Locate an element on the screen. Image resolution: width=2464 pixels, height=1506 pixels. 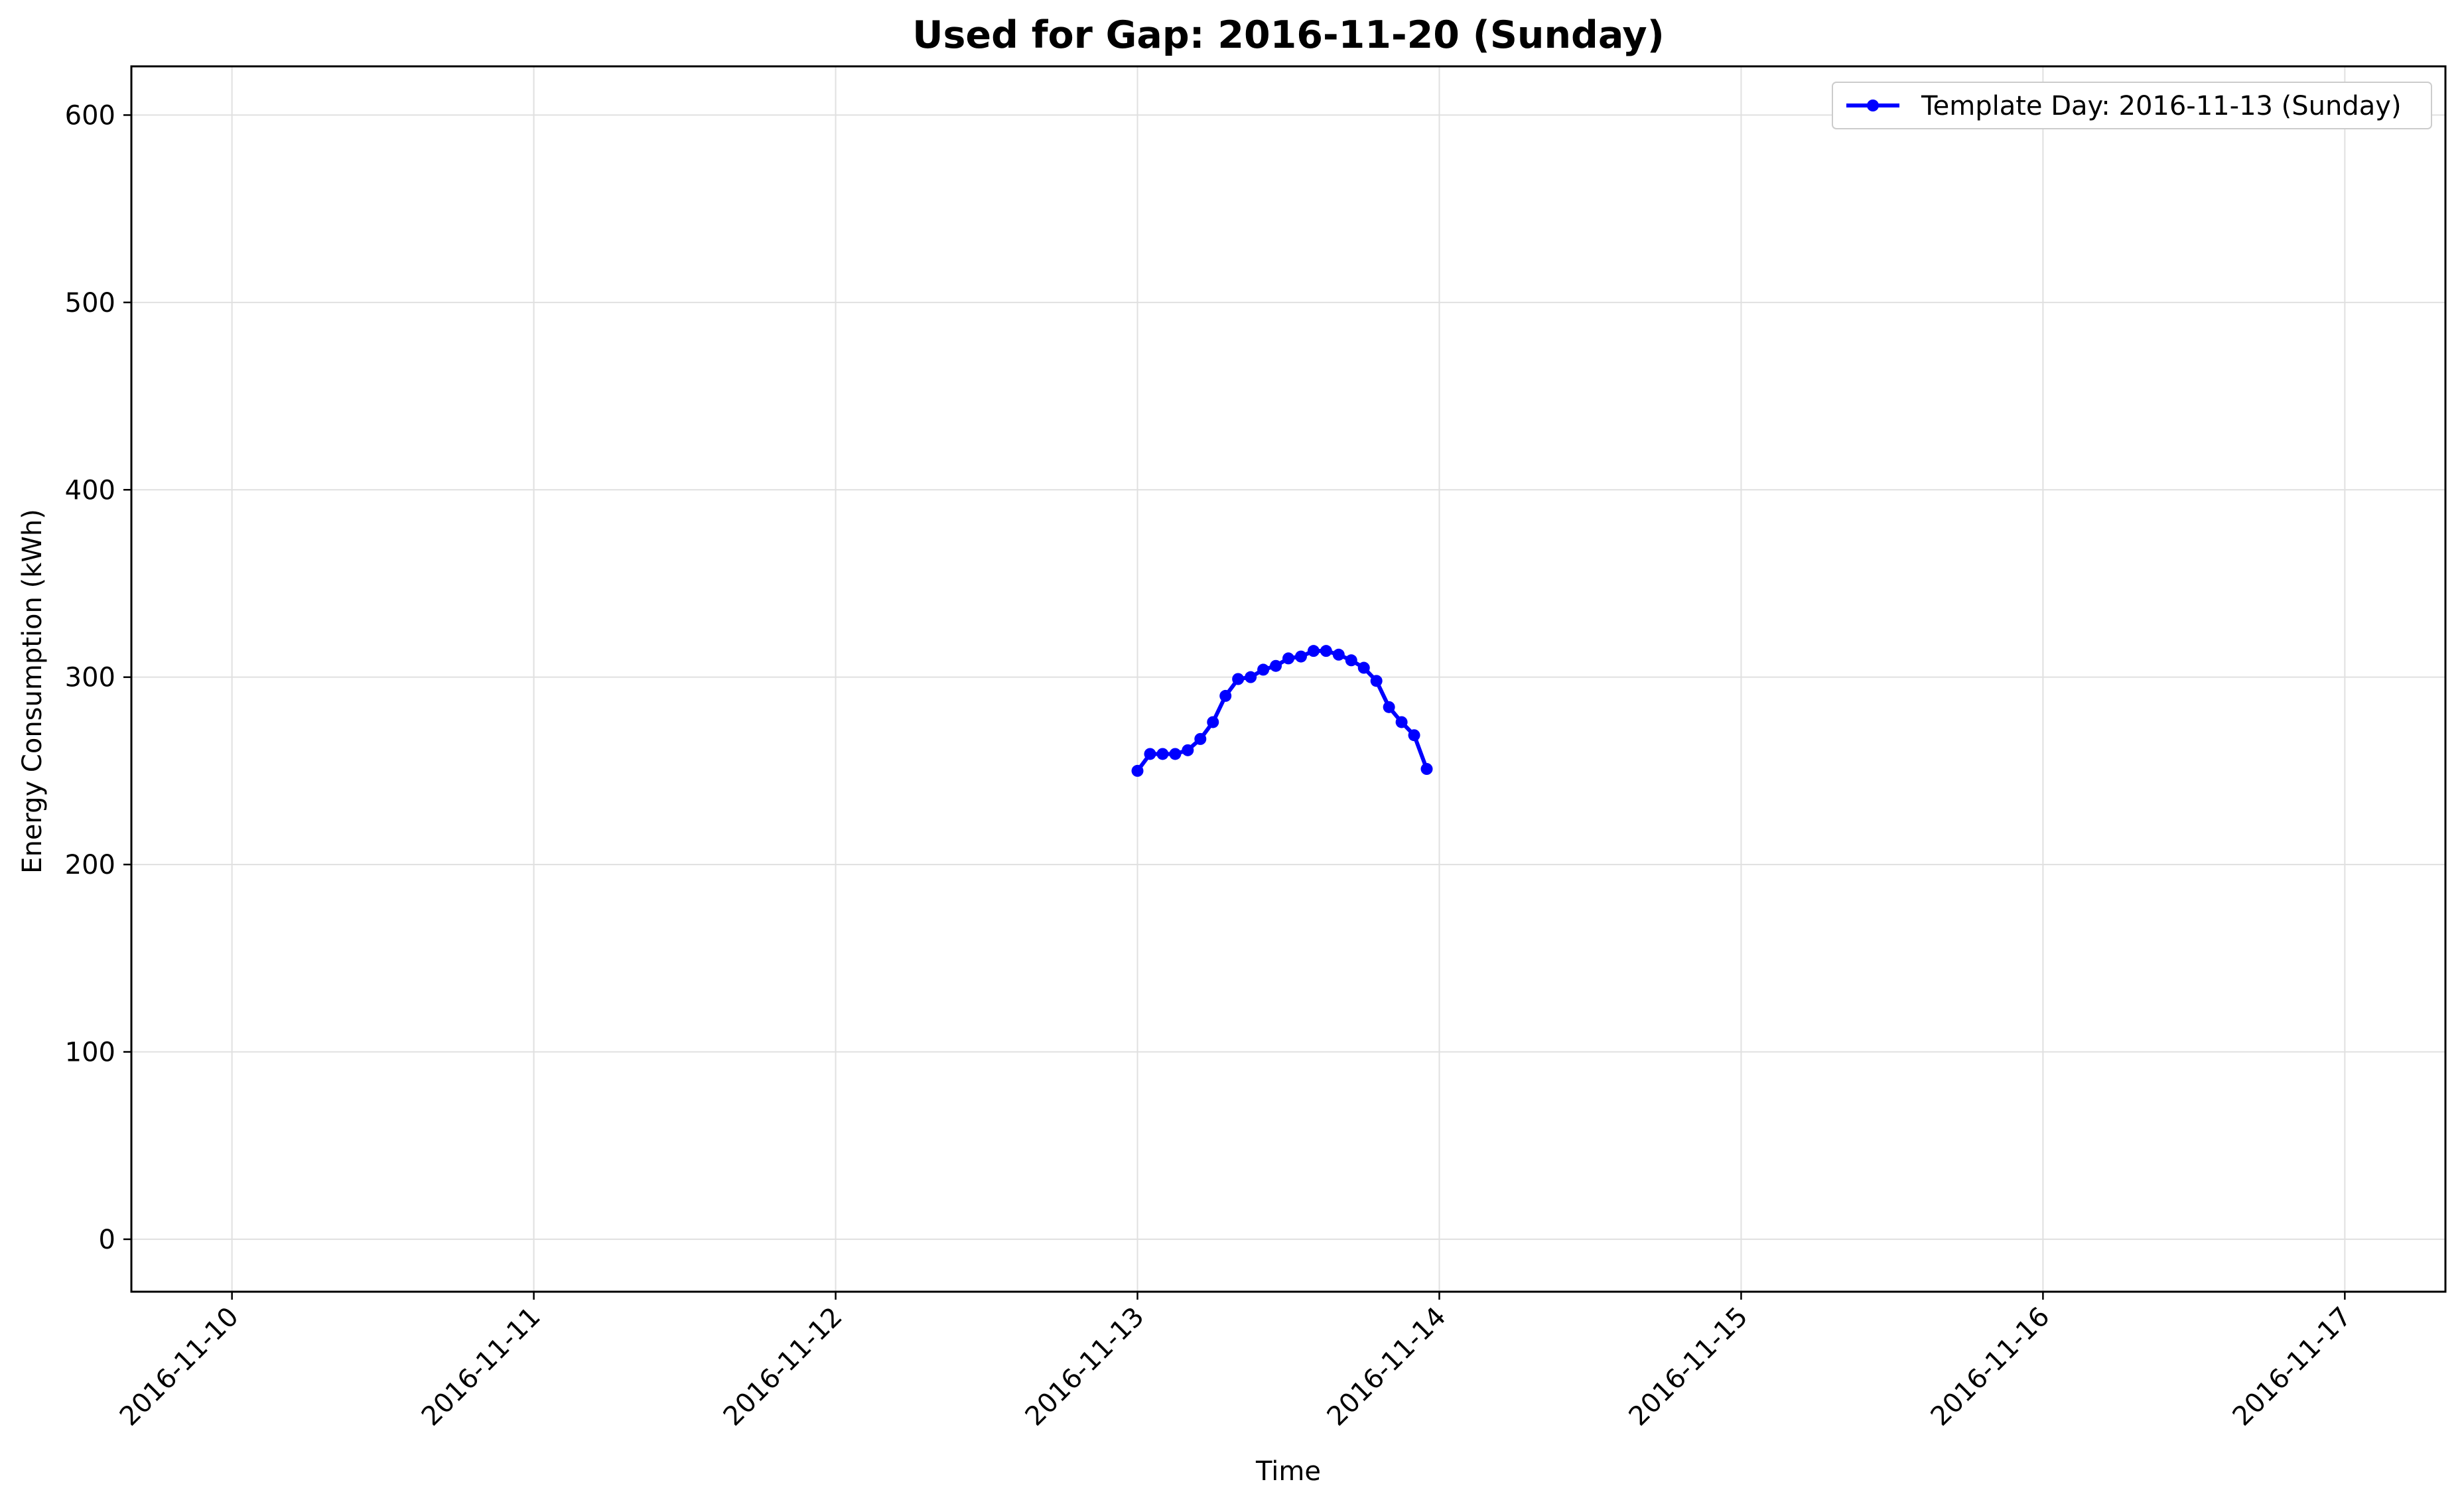
y-tick-label: 100 is located at coordinates (90, 1053).